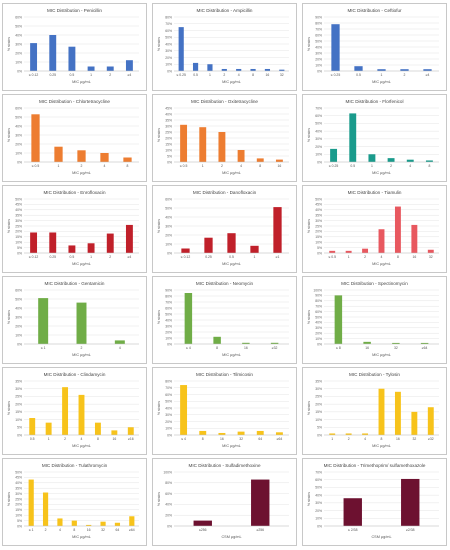  What do you see at coordinates (353, 530) in the screenshot?
I see `x-tick-label: ≤ 2/38` at bounding box center [353, 530].